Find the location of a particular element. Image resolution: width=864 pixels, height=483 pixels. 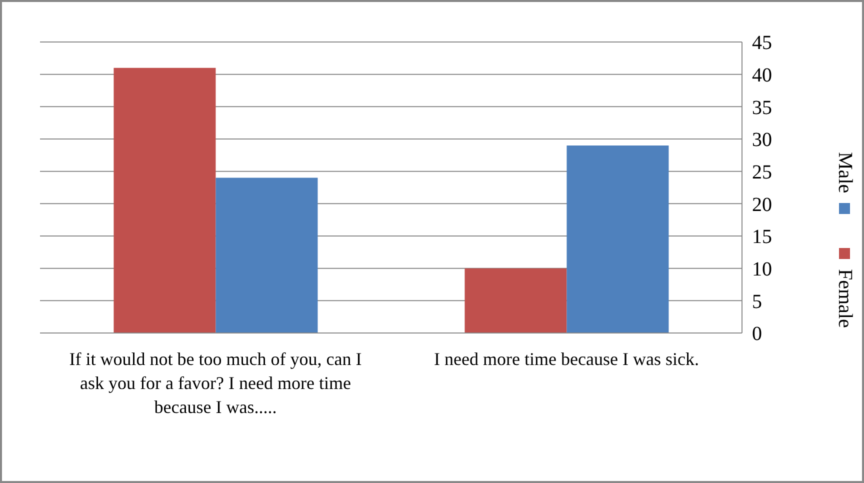

y-tick-label: 30 is located at coordinates (762, 140).